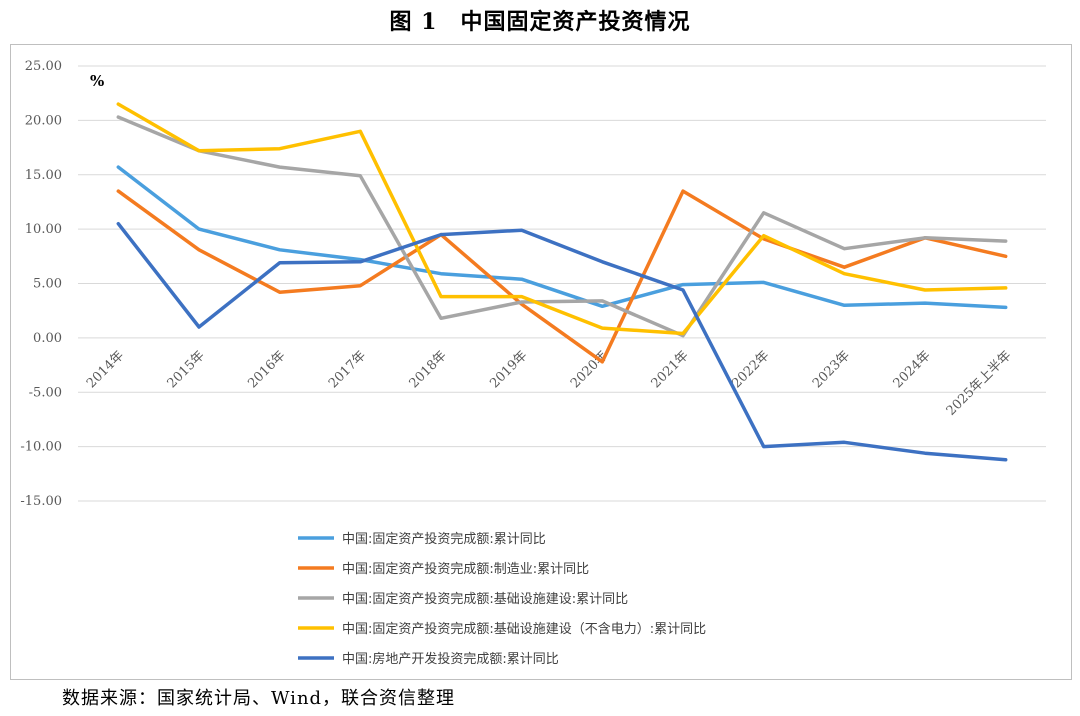 The image size is (1080, 716). Describe the element at coordinates (912, 369) in the screenshot. I see `x-tick-label: 2024年` at that location.